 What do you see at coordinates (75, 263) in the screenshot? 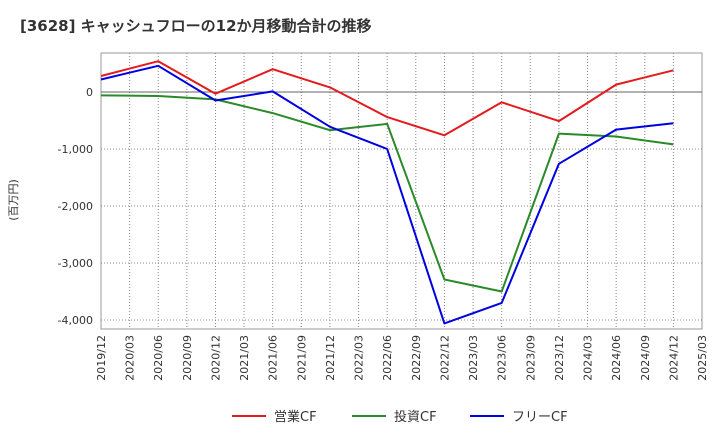
I see `y-tick-label: -3,000` at bounding box center [75, 263].